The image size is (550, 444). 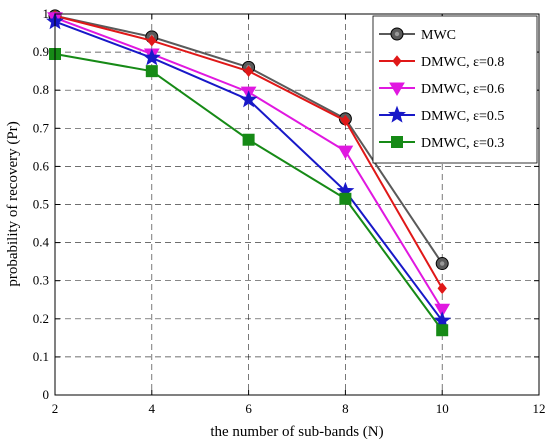 I want to click on legend-label: DMWC, ε=0.6, so click(x=462, y=89).